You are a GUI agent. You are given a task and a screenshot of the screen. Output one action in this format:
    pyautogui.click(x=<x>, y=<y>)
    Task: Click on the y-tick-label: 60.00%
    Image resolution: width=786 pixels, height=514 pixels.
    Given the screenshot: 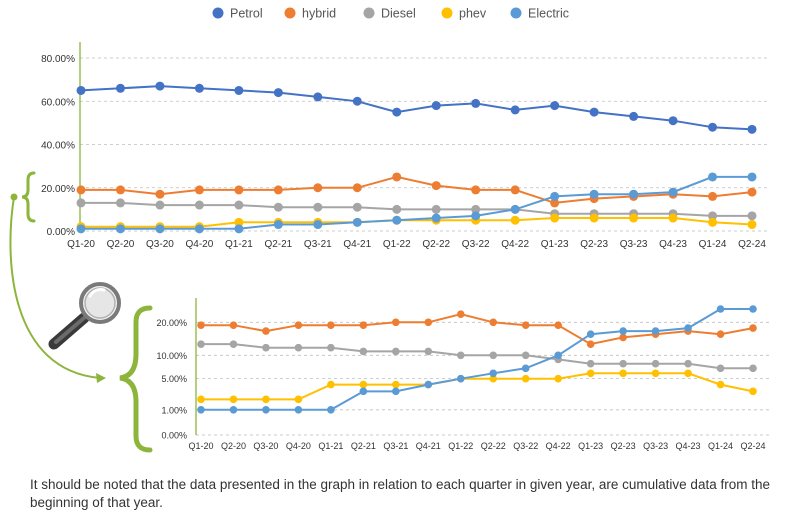 What is the action you would take?
    pyautogui.click(x=58, y=102)
    